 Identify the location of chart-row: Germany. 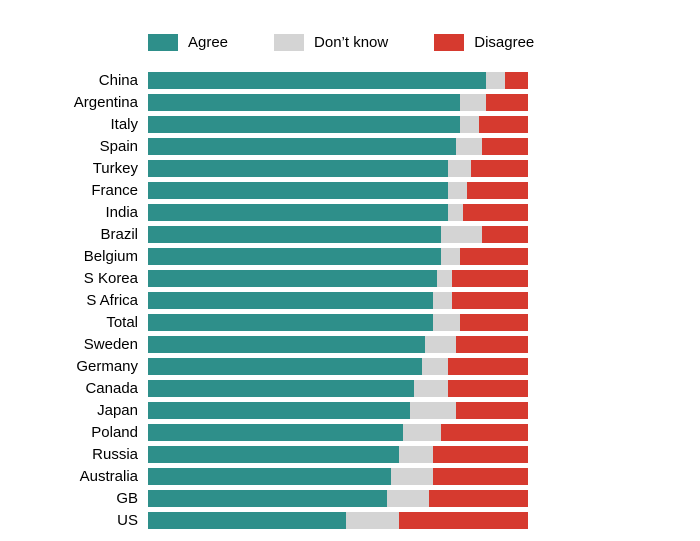
(350, 366).